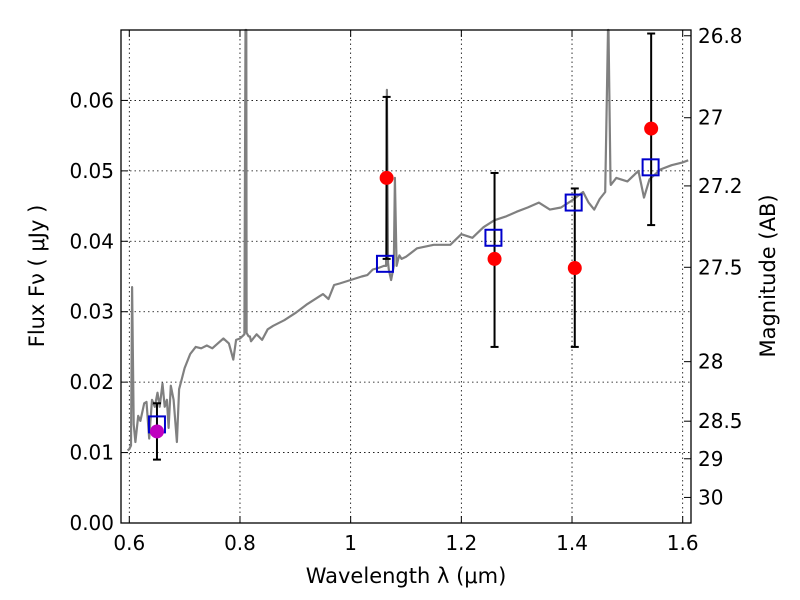 This screenshot has width=800, height=600. Describe the element at coordinates (461, 543) in the screenshot. I see `x-tick-label: 1.2` at that location.